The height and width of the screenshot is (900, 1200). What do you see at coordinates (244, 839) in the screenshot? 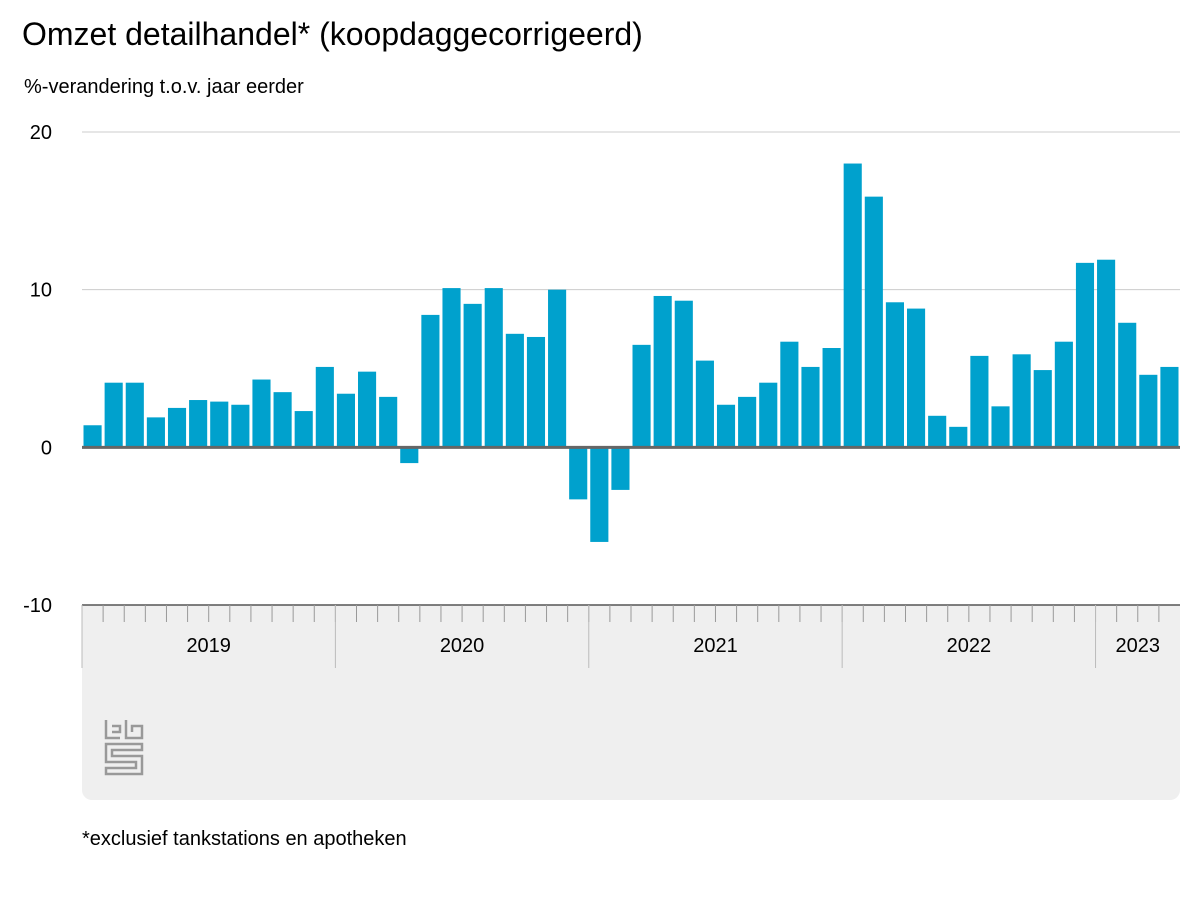
I see `footnote: *exclusief tankstations en apotheken` at bounding box center [244, 839].